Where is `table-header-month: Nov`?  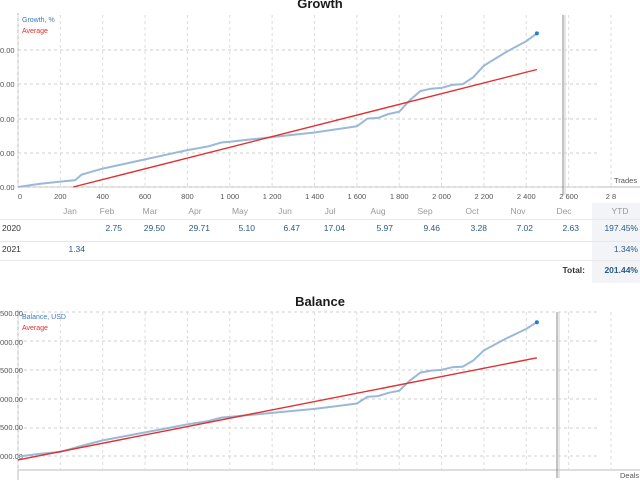
table-header-month: Nov is located at coordinates (518, 211).